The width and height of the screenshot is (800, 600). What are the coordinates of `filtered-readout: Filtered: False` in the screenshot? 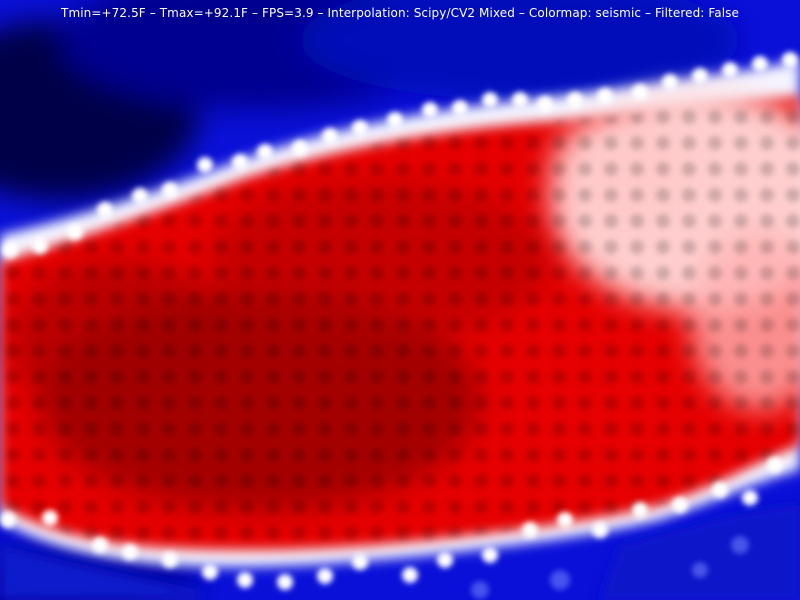 It's located at (697, 13).